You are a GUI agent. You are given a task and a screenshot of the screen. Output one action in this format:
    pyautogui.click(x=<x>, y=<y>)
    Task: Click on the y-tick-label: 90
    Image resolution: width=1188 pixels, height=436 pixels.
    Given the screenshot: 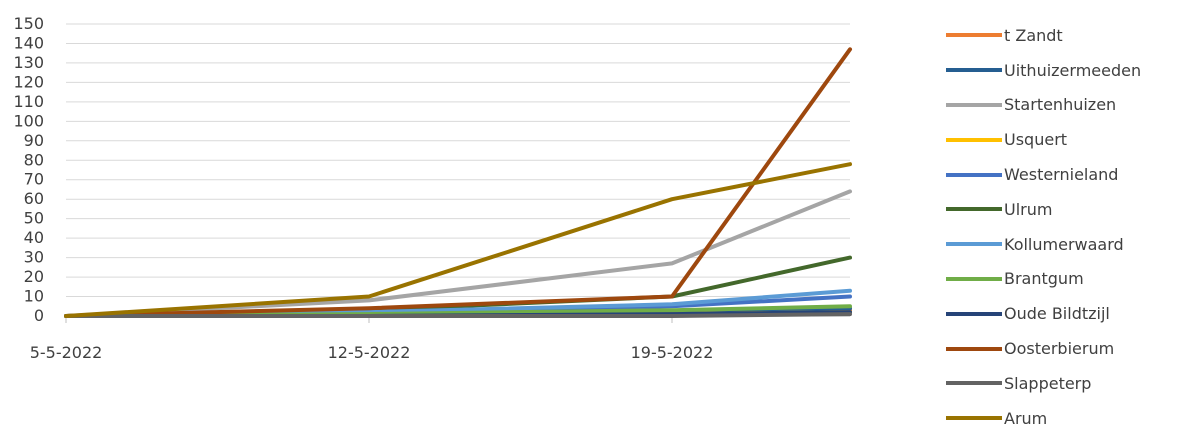 What is the action you would take?
    pyautogui.click(x=34, y=140)
    